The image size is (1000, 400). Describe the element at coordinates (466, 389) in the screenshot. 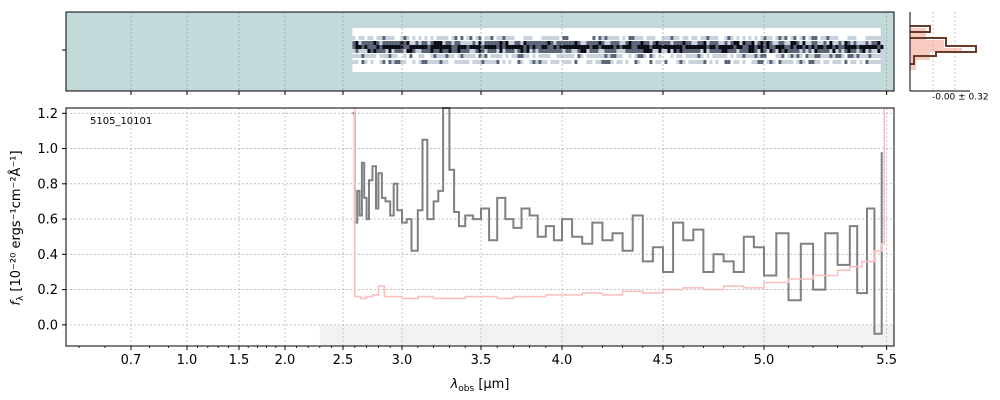

I see `x-axis-label-sub: obs` at that location.